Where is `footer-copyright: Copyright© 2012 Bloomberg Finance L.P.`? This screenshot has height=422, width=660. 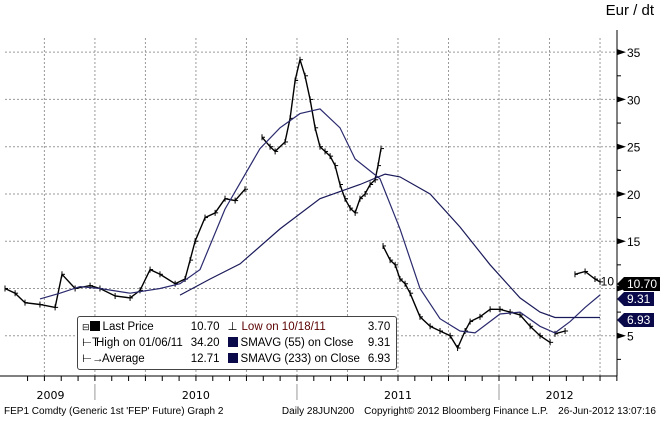
footer-copyright: Copyright© 2012 Bloomberg Finance L.P. is located at coordinates (456, 411).